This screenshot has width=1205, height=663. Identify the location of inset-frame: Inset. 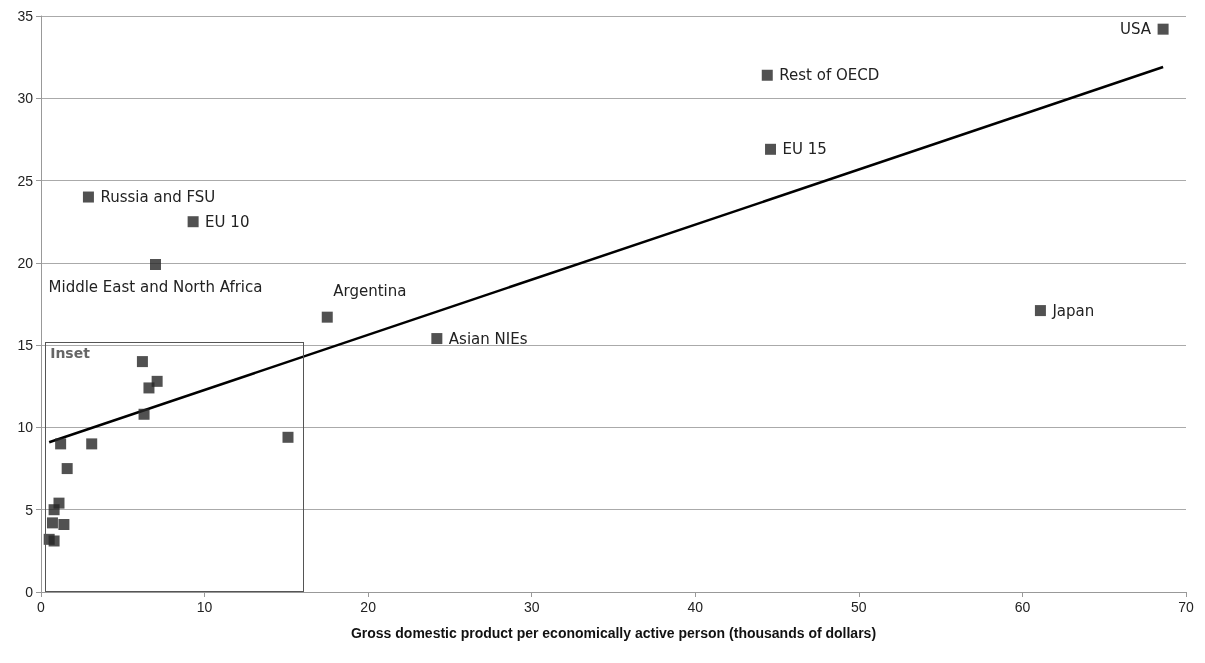
(174, 466).